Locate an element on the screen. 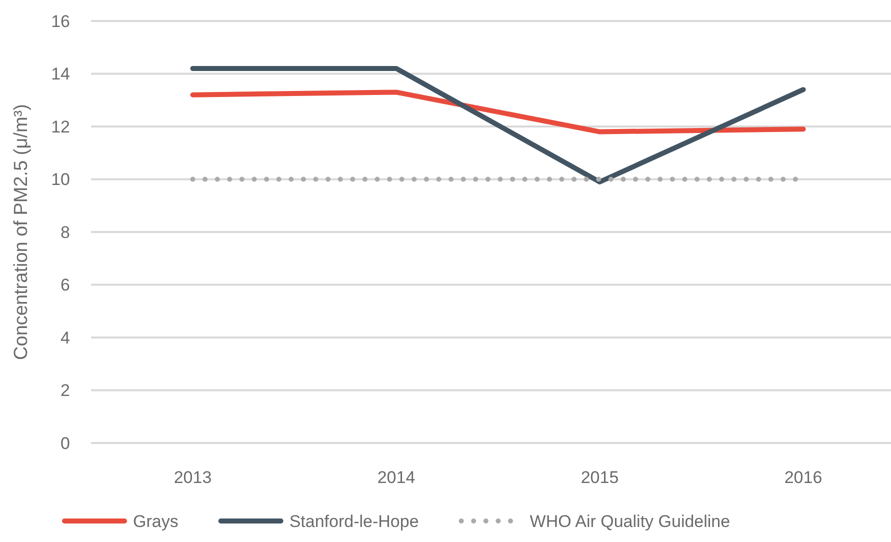 This screenshot has width=891, height=542. y-tick-label: 4 is located at coordinates (65, 338).